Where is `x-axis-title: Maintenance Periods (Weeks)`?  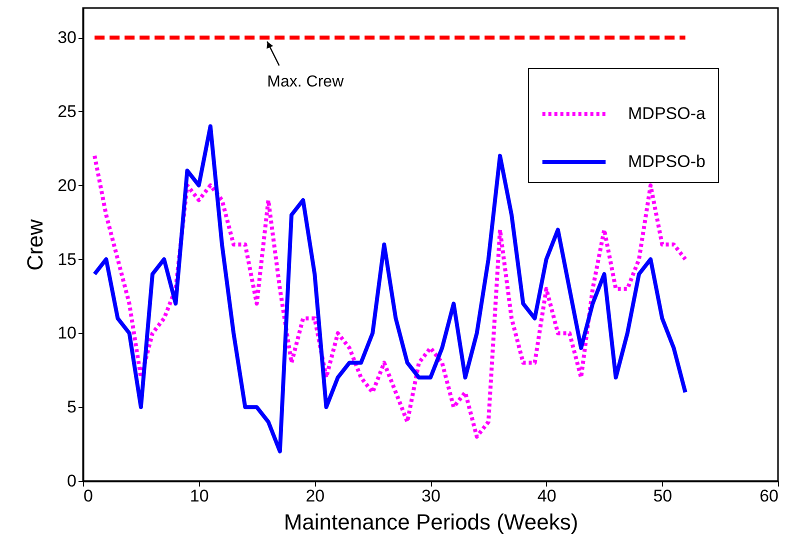 x-axis-title: Maintenance Periods (Weeks) is located at coordinates (431, 522).